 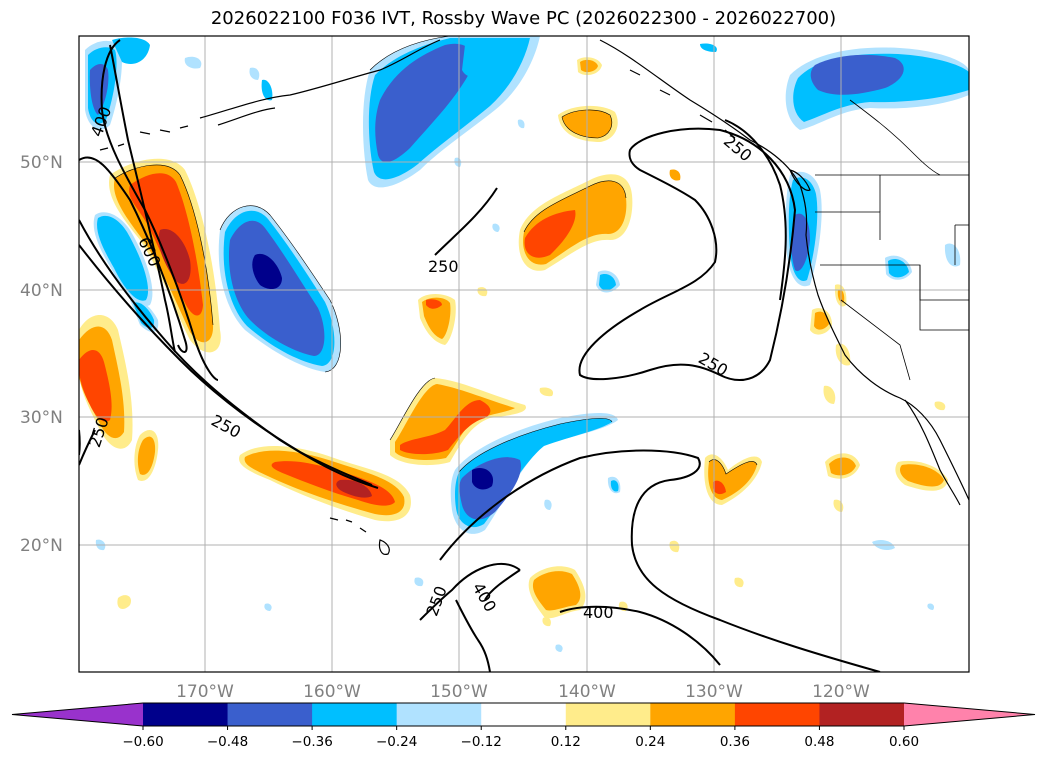 I want to click on latitude-labels: 50°N 40°N 30°N 20°N, so click(x=41, y=354).